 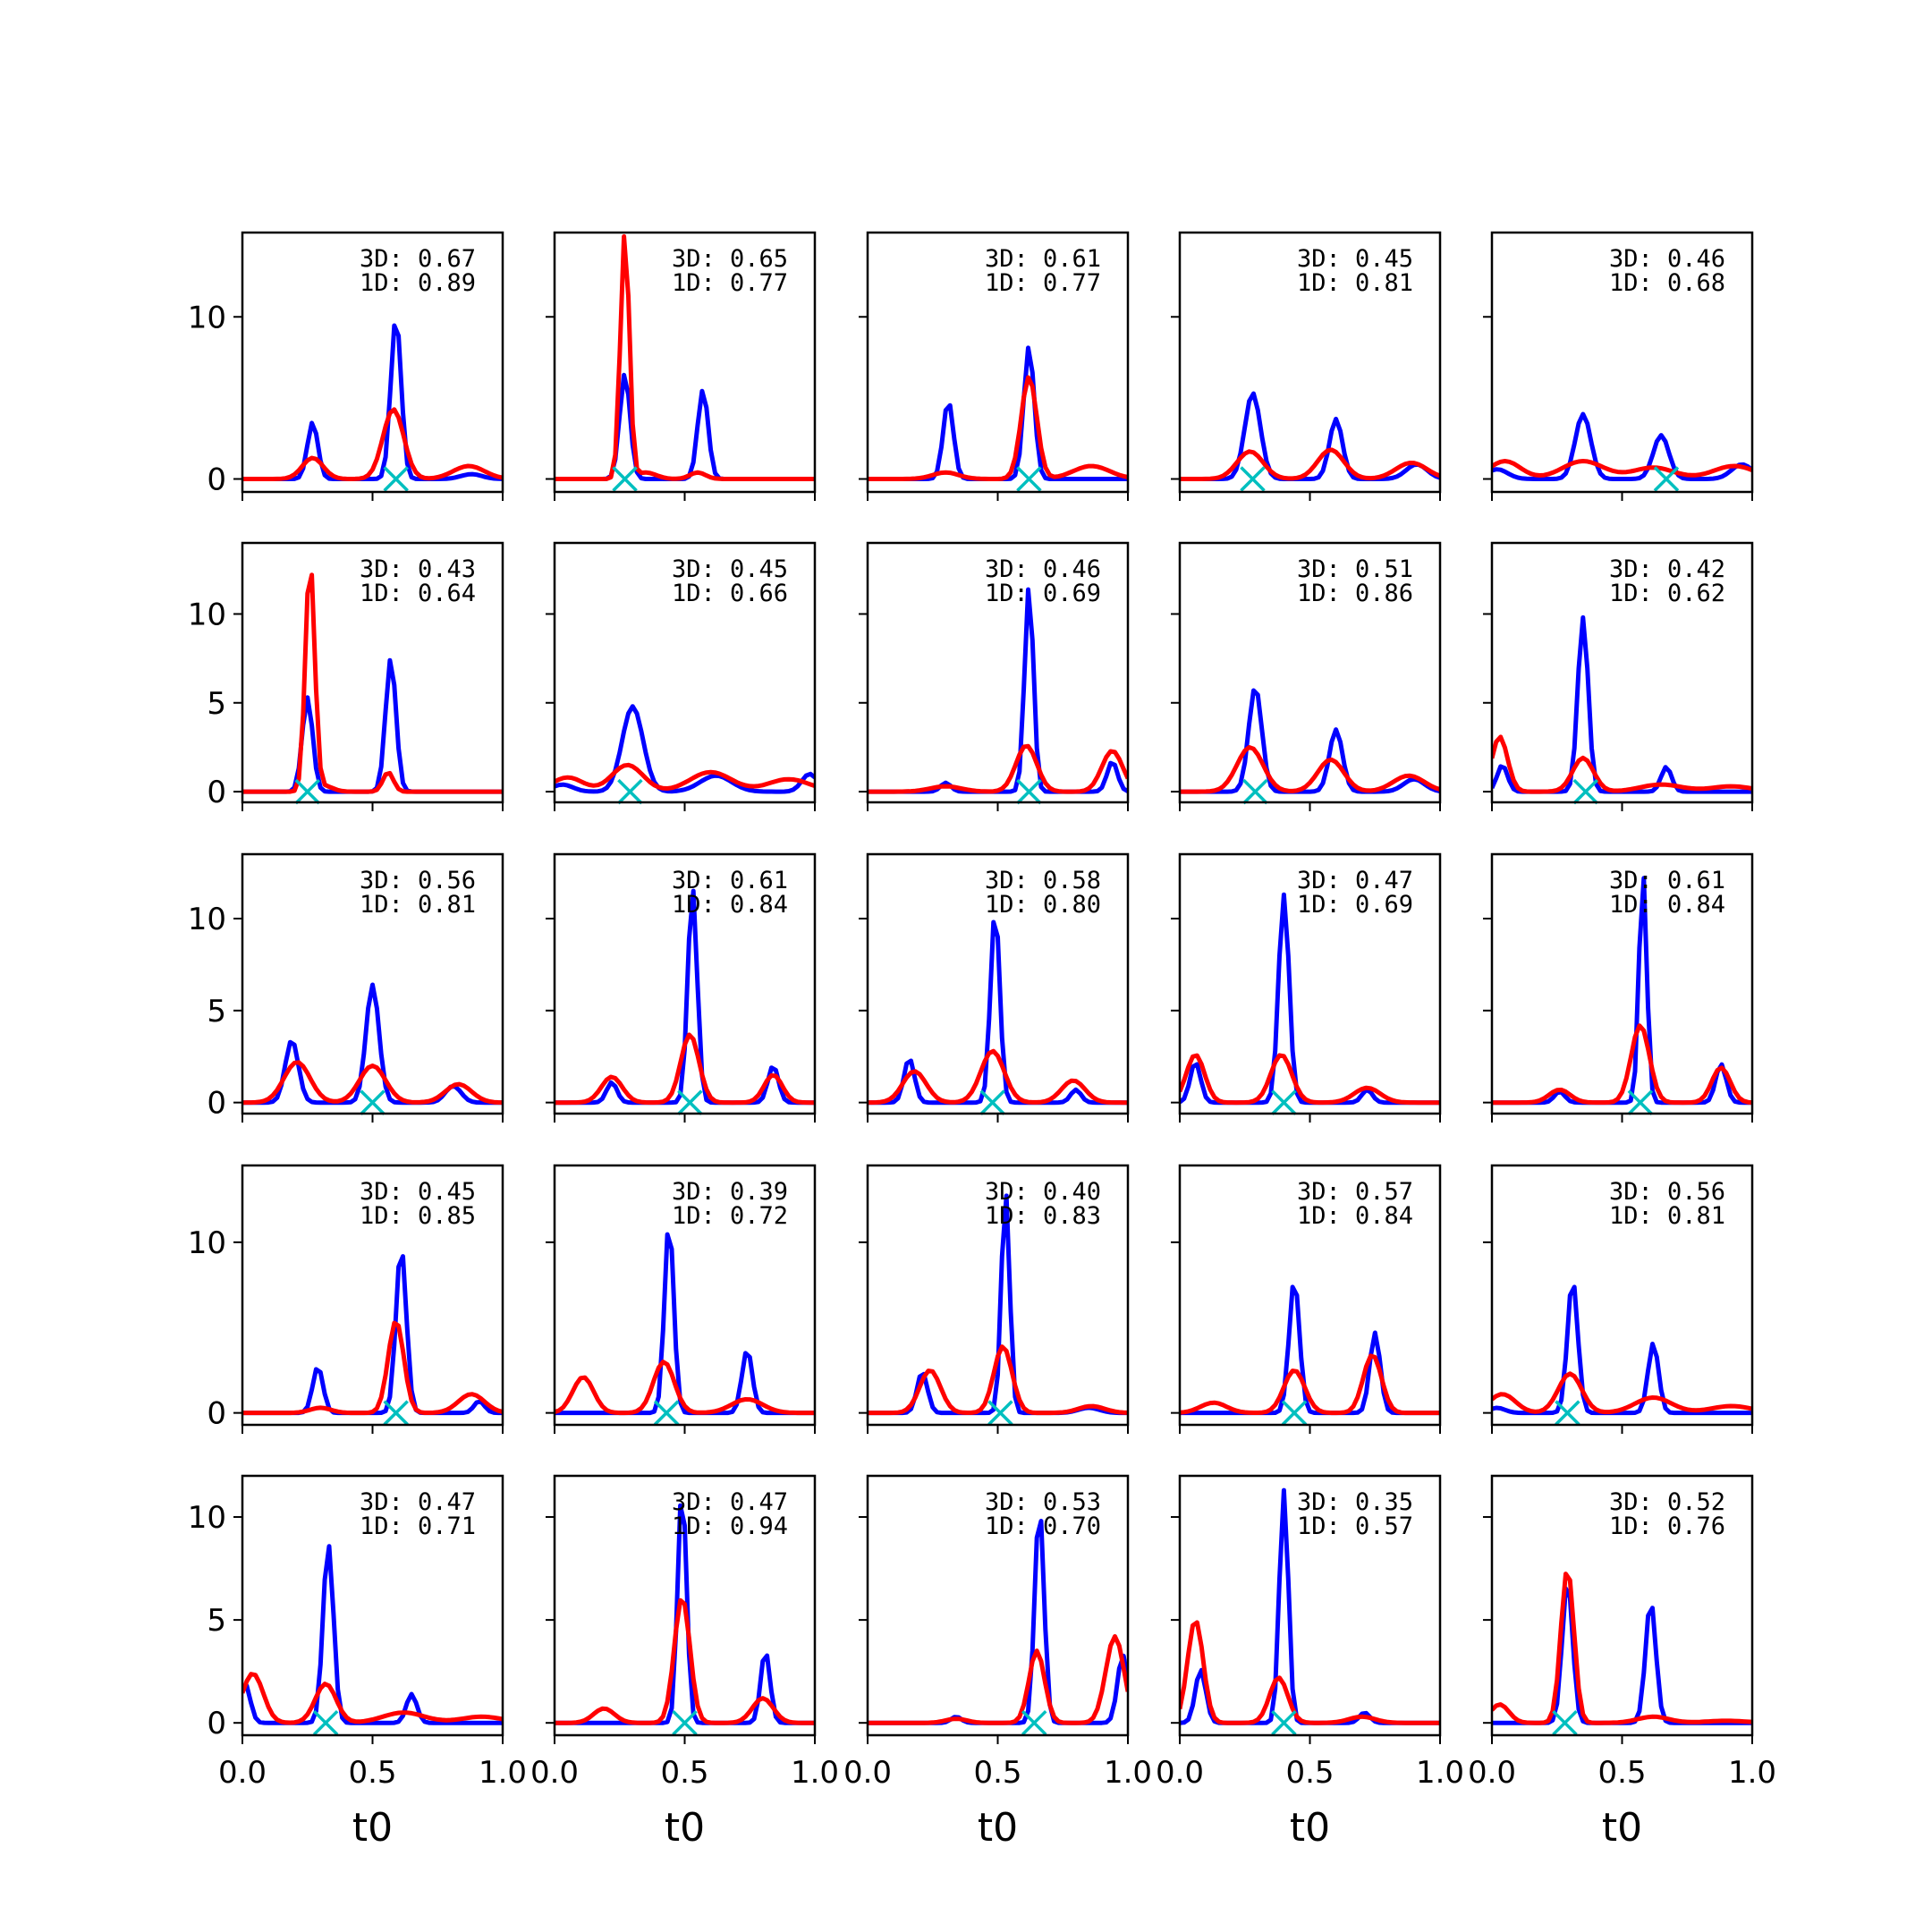 What do you see at coordinates (730, 1192) in the screenshot?
I see `annotation-3d: 3D: 0.39` at bounding box center [730, 1192].